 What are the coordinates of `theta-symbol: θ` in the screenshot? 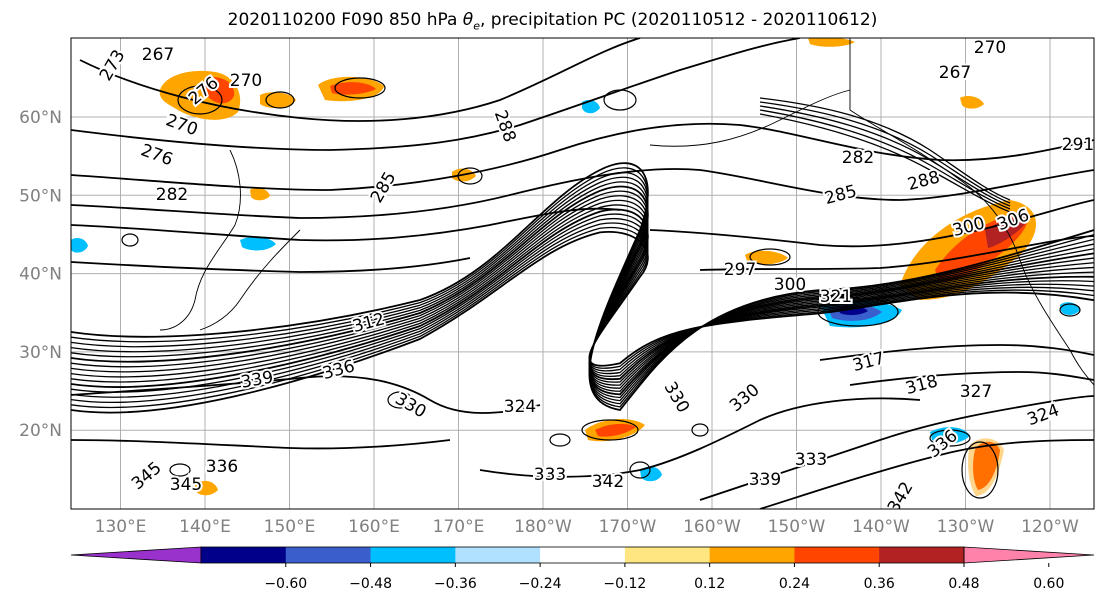 It's located at (468, 20).